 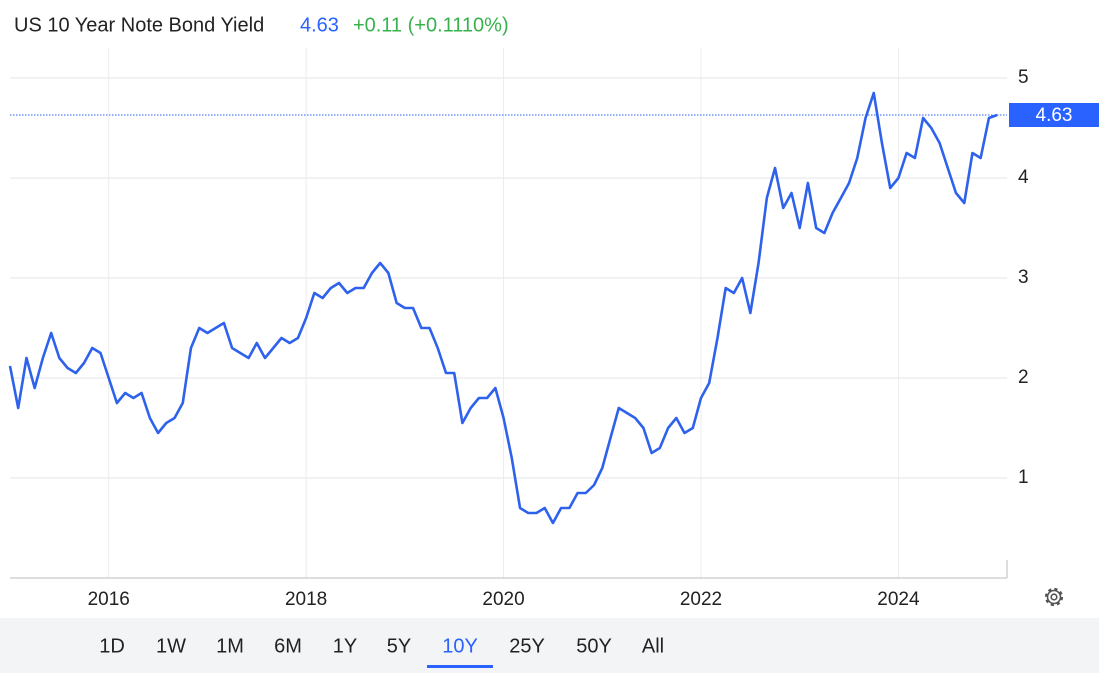 What do you see at coordinates (1054, 597) in the screenshot?
I see `settings-icon` at bounding box center [1054, 597].